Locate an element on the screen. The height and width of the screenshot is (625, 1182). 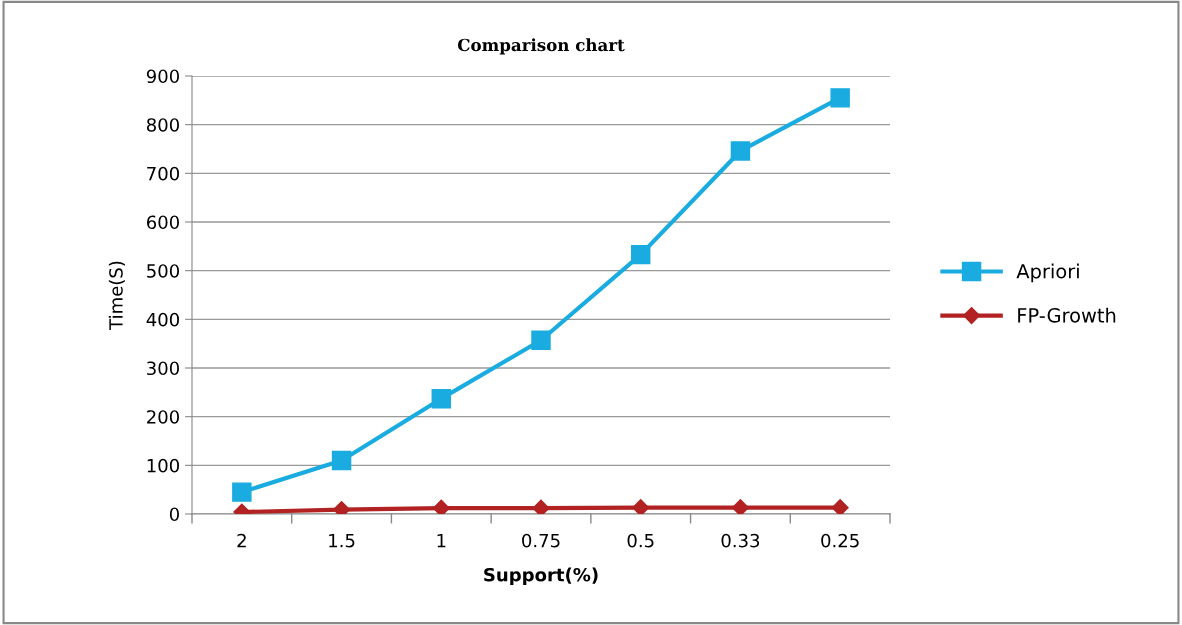
y-tick-label: 200 is located at coordinates (163, 417).